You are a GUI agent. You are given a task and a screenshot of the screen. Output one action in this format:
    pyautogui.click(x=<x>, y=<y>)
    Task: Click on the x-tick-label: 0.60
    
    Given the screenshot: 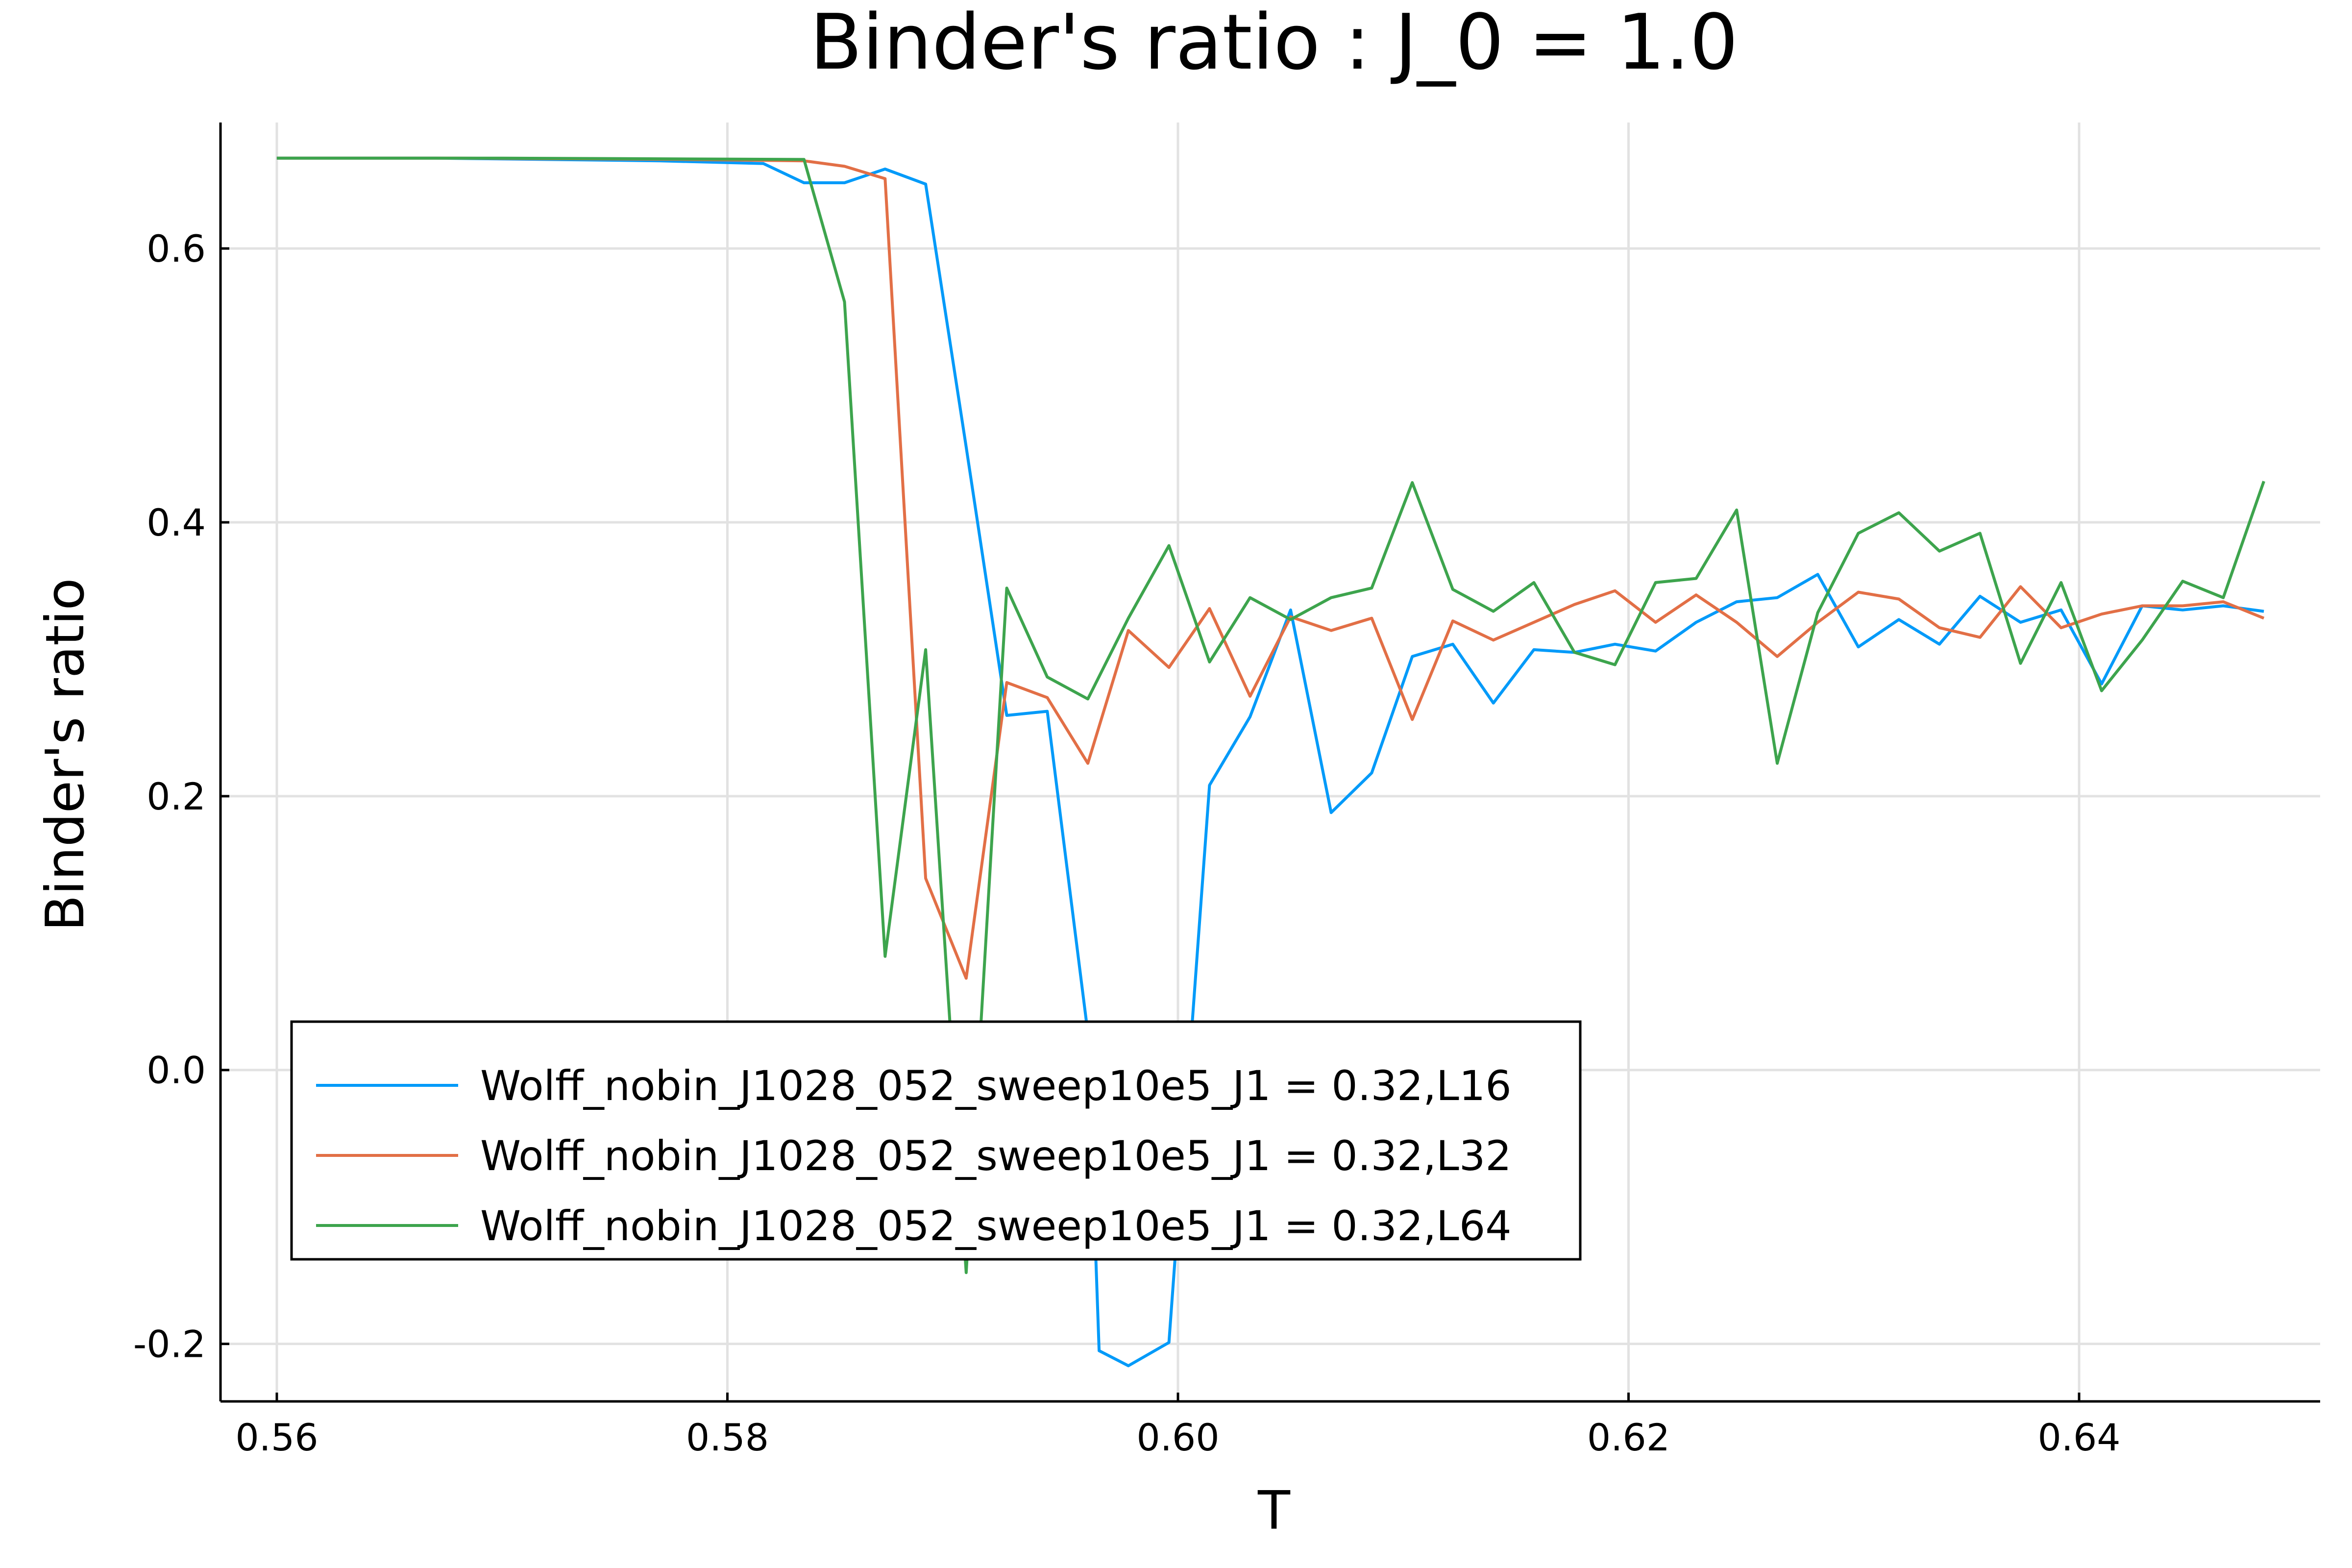 What is the action you would take?
    pyautogui.click(x=1177, y=1437)
    